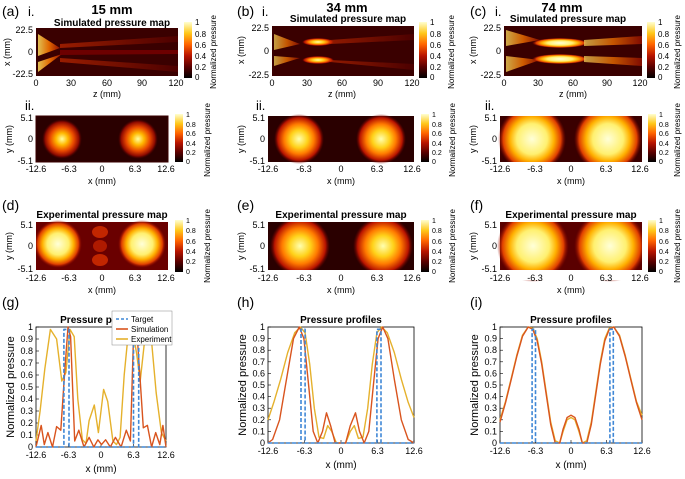 The image size is (685, 479). Describe the element at coordinates (7, 52) in the screenshot. I see `ylabel-a-i: x (mm)` at that location.